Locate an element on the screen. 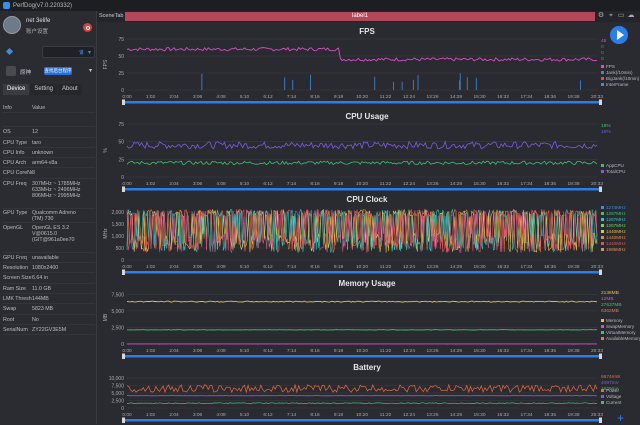 The width and height of the screenshot is (640, 425). y-tick-label: 2,500 is located at coordinates (117, 328).